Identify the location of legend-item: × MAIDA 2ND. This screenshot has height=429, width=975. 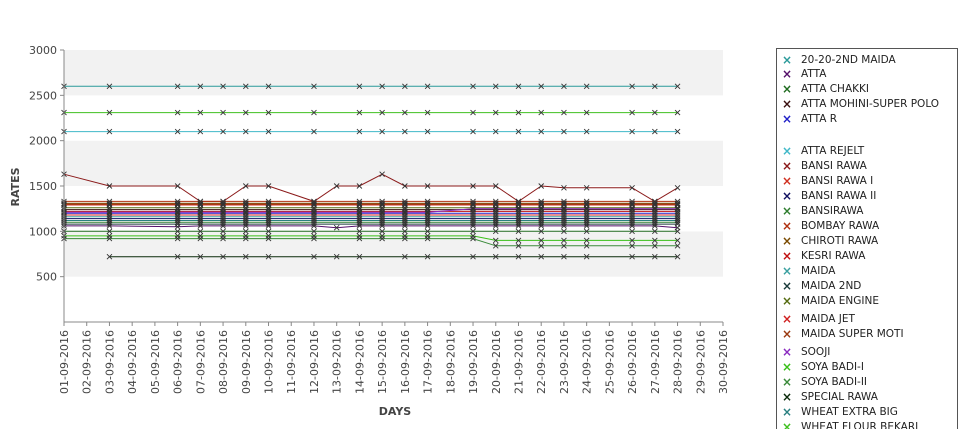
(821, 286).